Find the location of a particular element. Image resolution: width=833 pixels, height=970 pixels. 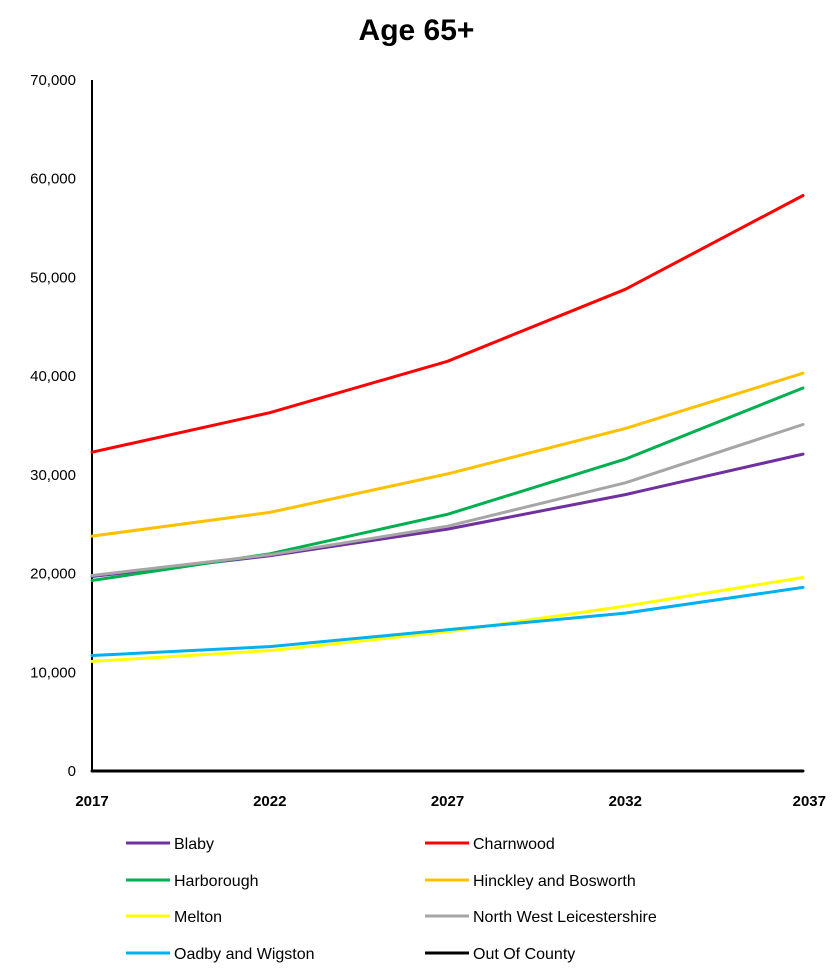

legend-item: Oadby and Wigston is located at coordinates (220, 954).